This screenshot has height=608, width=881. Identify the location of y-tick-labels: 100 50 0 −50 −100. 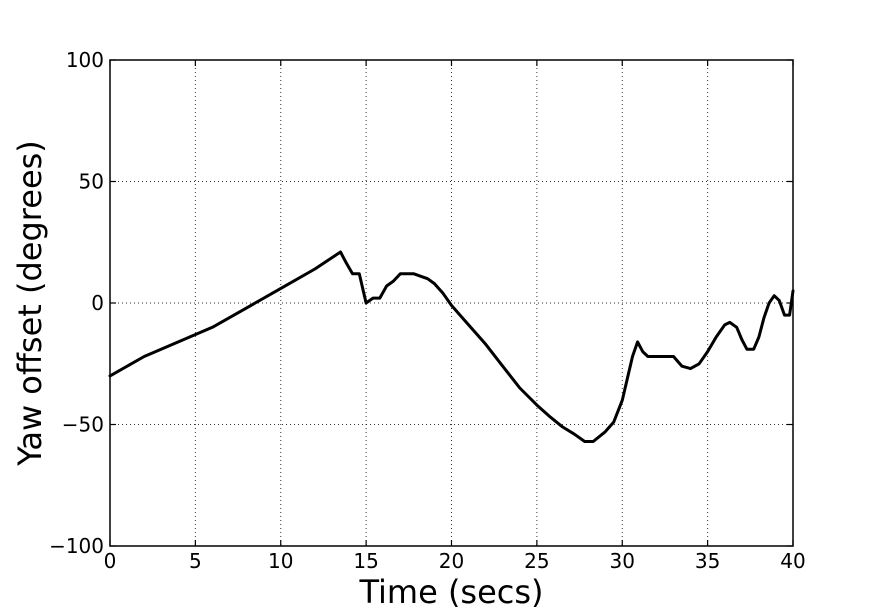
(76, 303).